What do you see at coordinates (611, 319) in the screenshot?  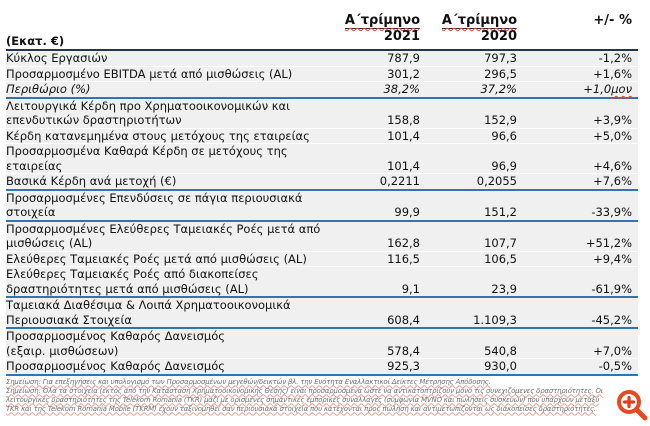 I see `value-delta: -45,2%` at bounding box center [611, 319].